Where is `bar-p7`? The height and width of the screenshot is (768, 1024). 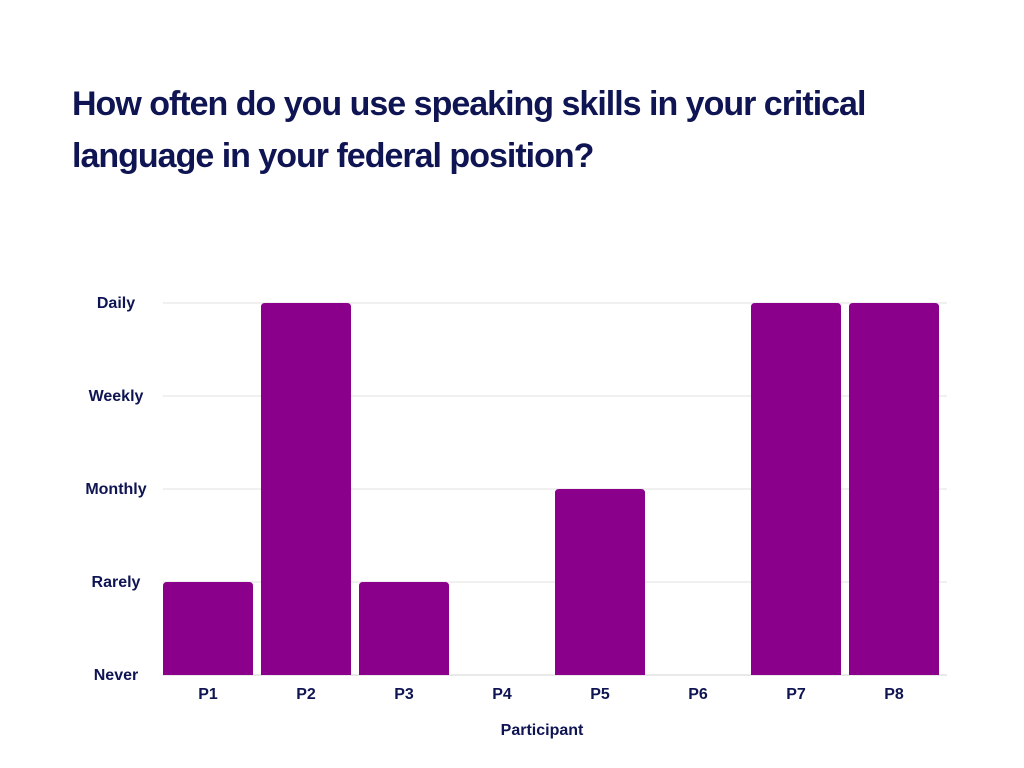
bar-p7 is located at coordinates (796, 489).